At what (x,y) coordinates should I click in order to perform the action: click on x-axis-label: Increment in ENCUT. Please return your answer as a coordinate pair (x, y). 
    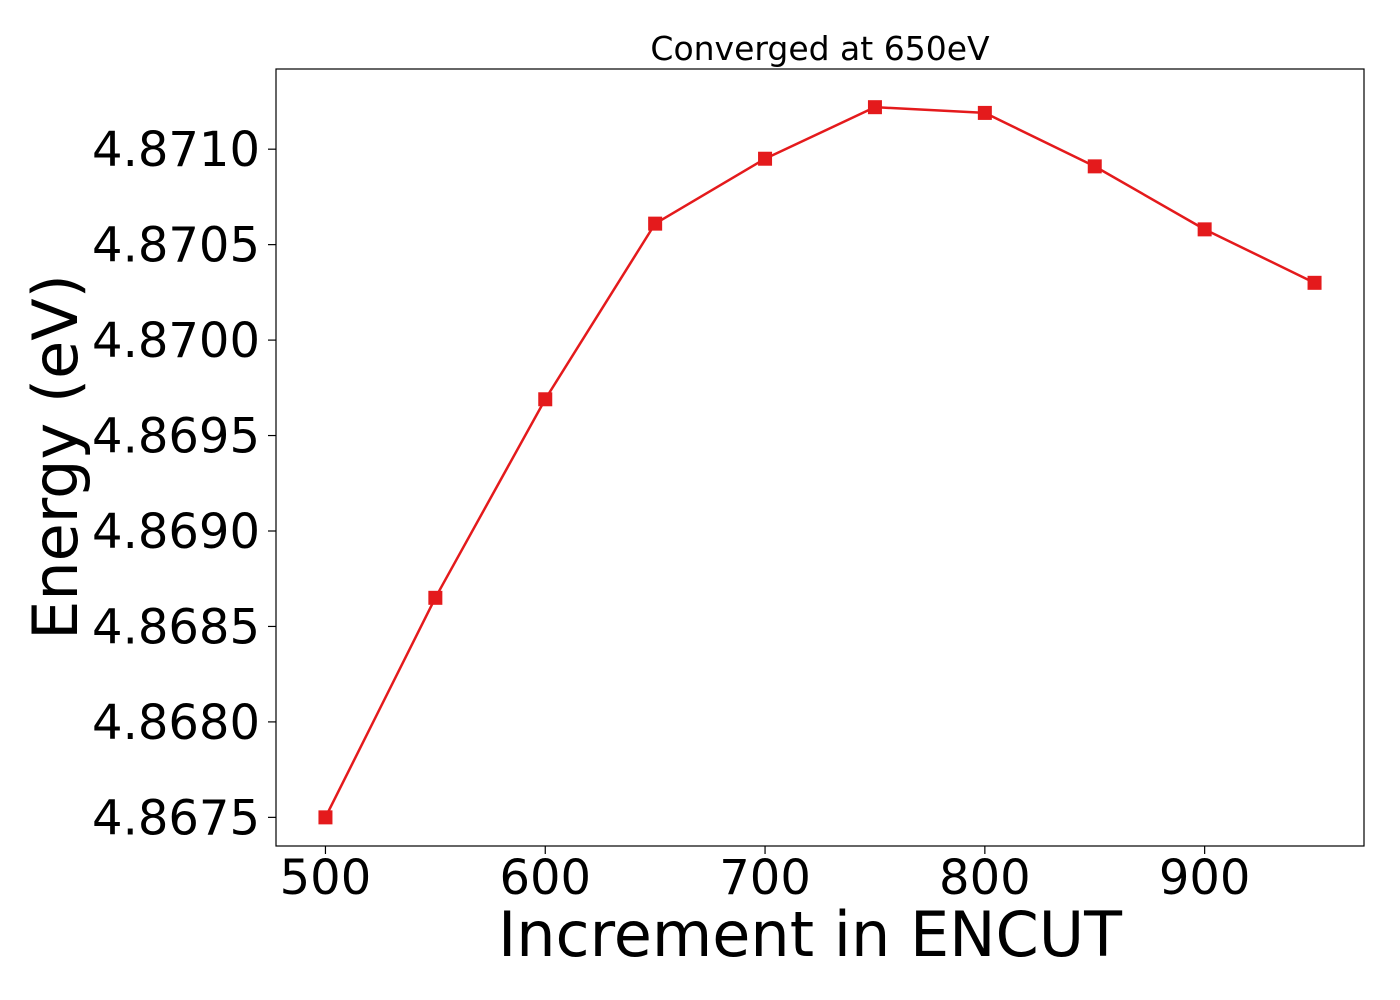
    Looking at the image, I should click on (810, 934).